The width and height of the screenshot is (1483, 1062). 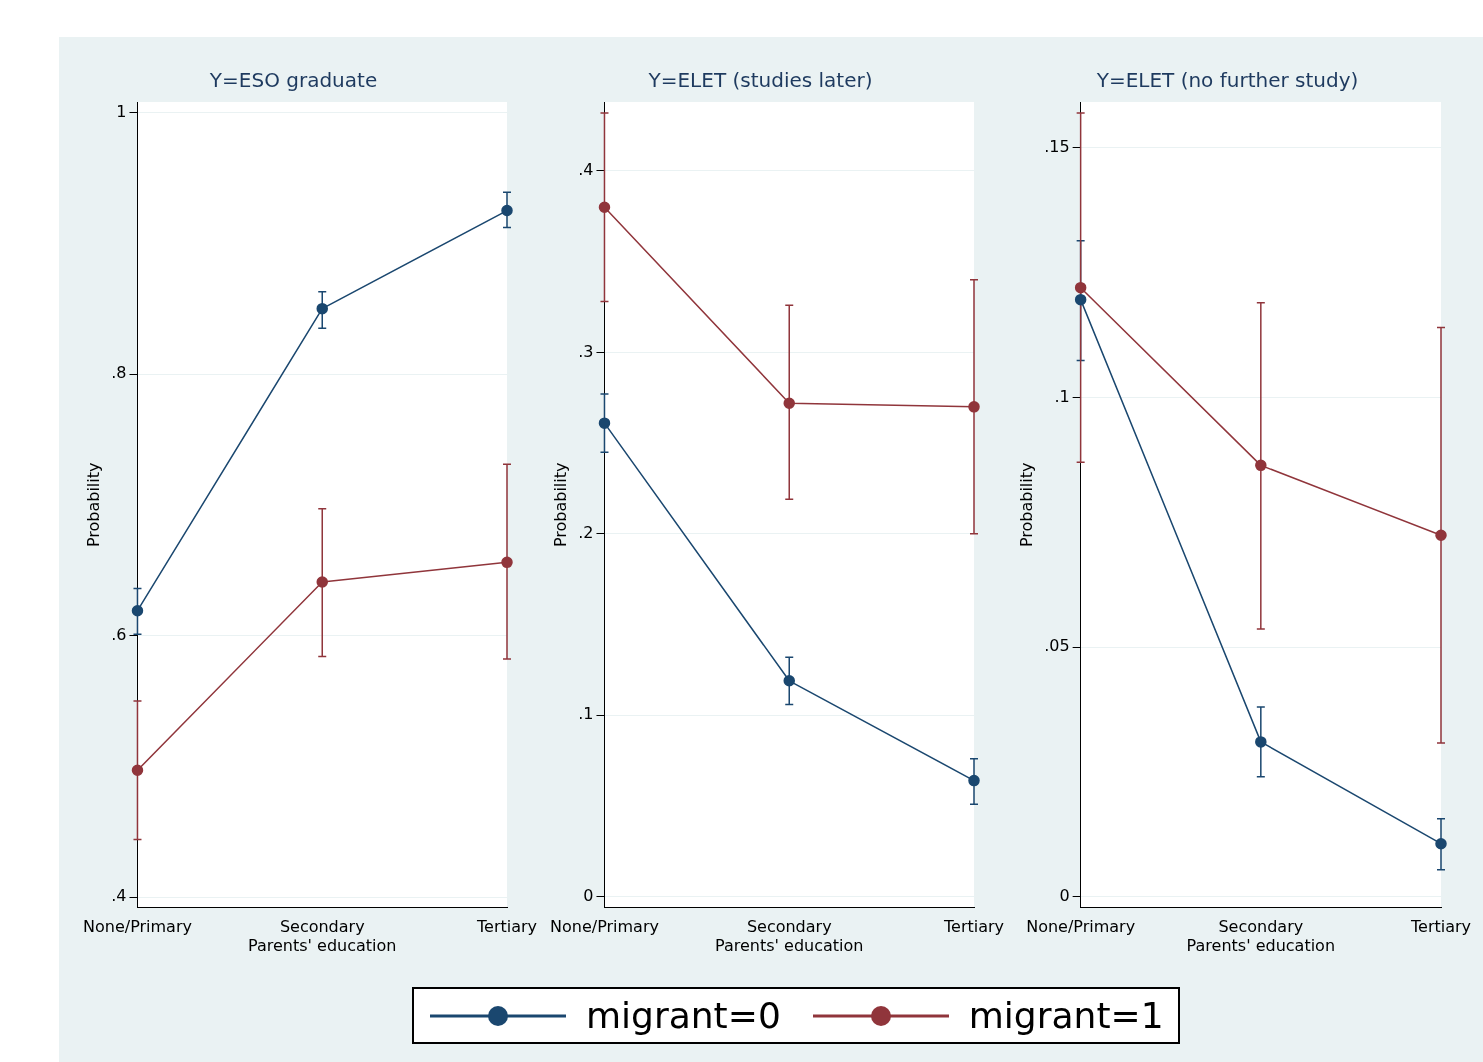 I want to click on y-tick-label: .8, so click(x=119, y=373).